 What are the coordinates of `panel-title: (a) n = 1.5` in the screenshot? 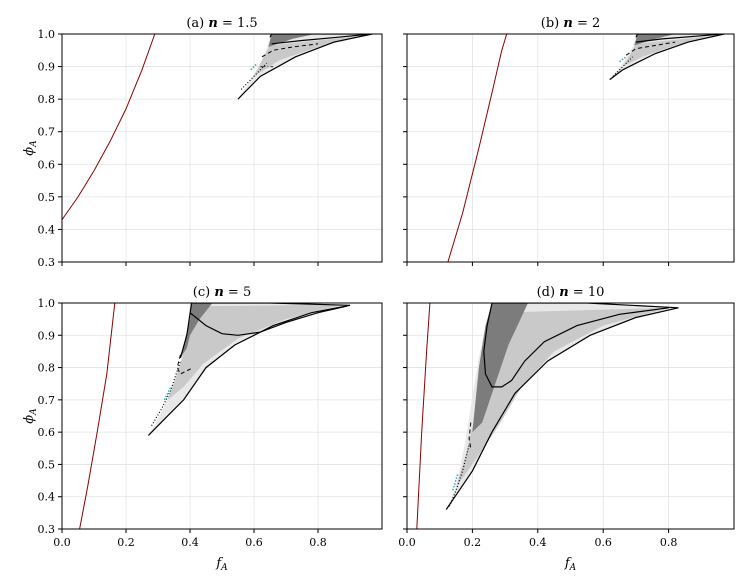 It's located at (221, 23).